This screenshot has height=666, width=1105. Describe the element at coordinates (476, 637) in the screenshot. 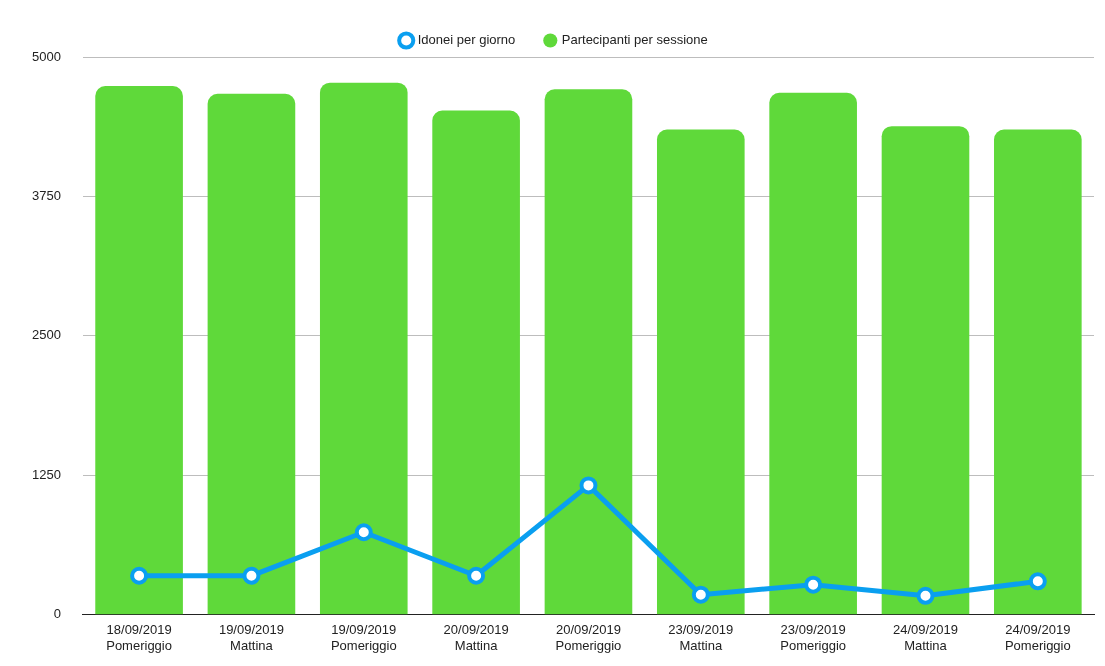

I see `x-tick-label: 20/09/2019 Mattina` at that location.